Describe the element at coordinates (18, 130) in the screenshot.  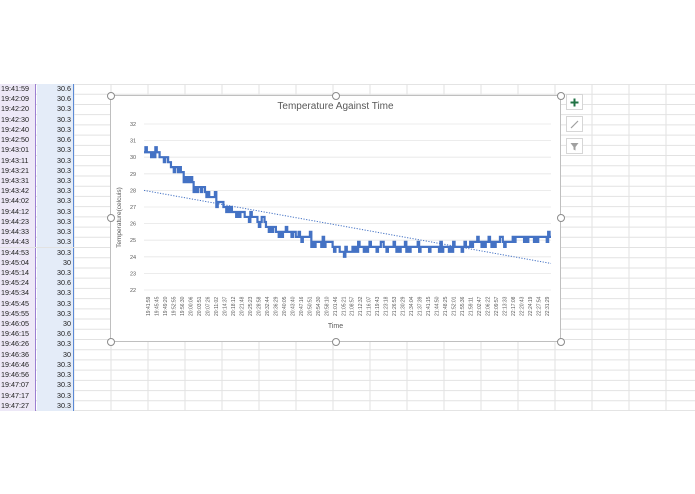
I see `time-cell: 19:42:40` at that location.